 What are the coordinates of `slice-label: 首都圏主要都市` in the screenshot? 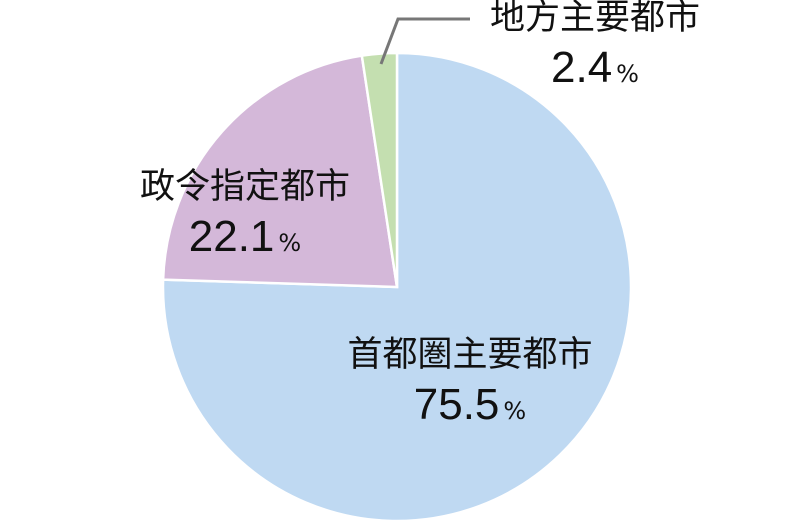 It's located at (470, 355).